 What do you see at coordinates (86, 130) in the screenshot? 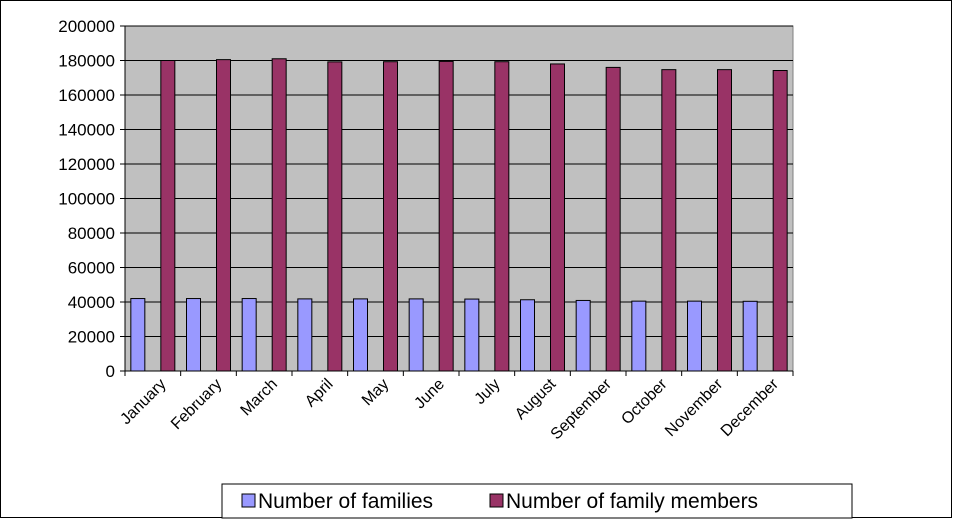
I see `y-tick-label: 140000` at bounding box center [86, 130].